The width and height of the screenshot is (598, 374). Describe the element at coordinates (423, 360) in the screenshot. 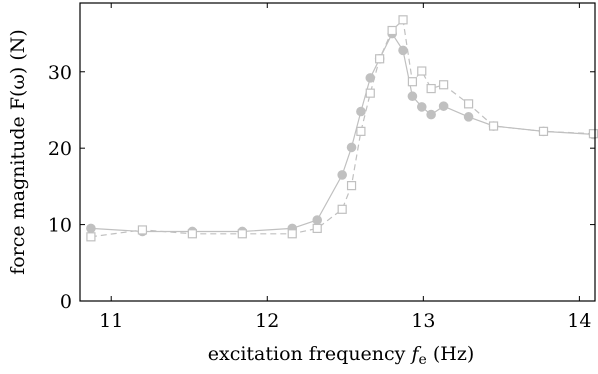

I see `x-axis-label-subscript: e` at that location.